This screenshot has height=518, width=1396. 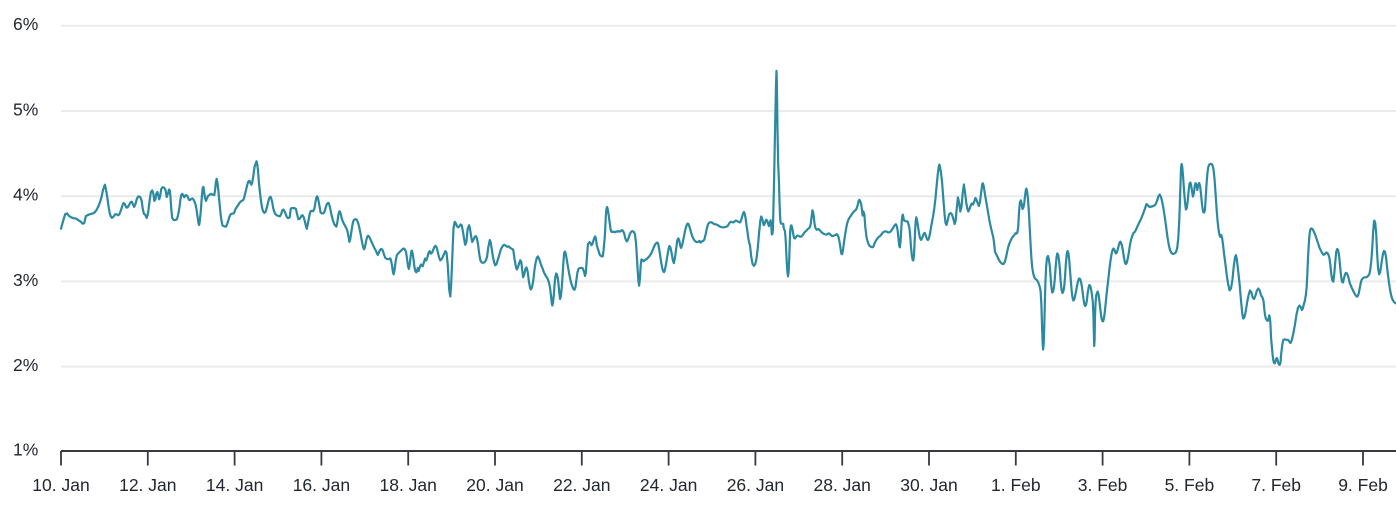 What do you see at coordinates (60, 485) in the screenshot?
I see `svg-text: 10. Jan` at bounding box center [60, 485].